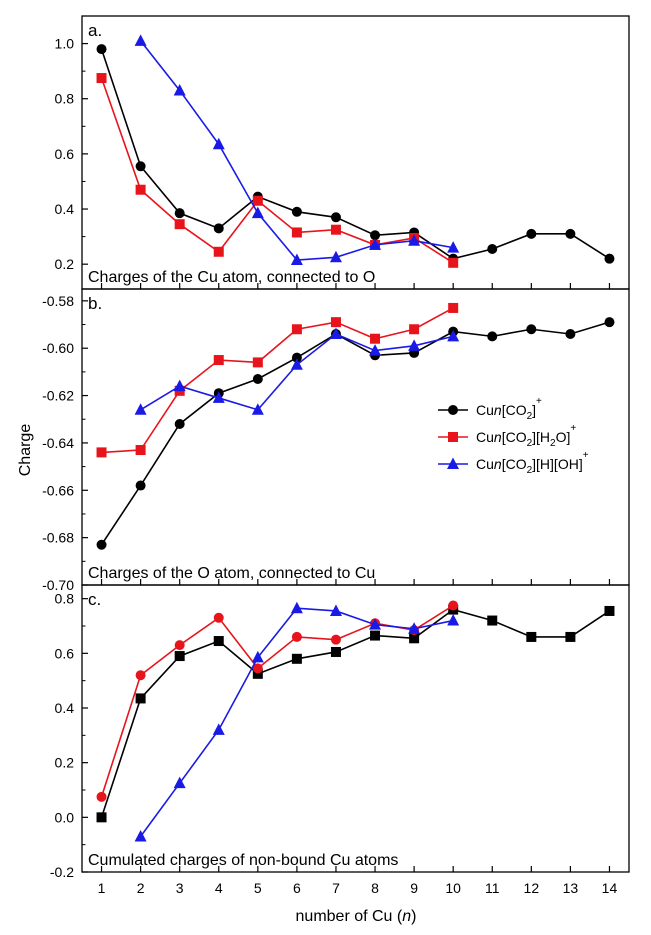 This screenshot has width=651, height=935. I want to click on series-line-blue, so click(296, 722).